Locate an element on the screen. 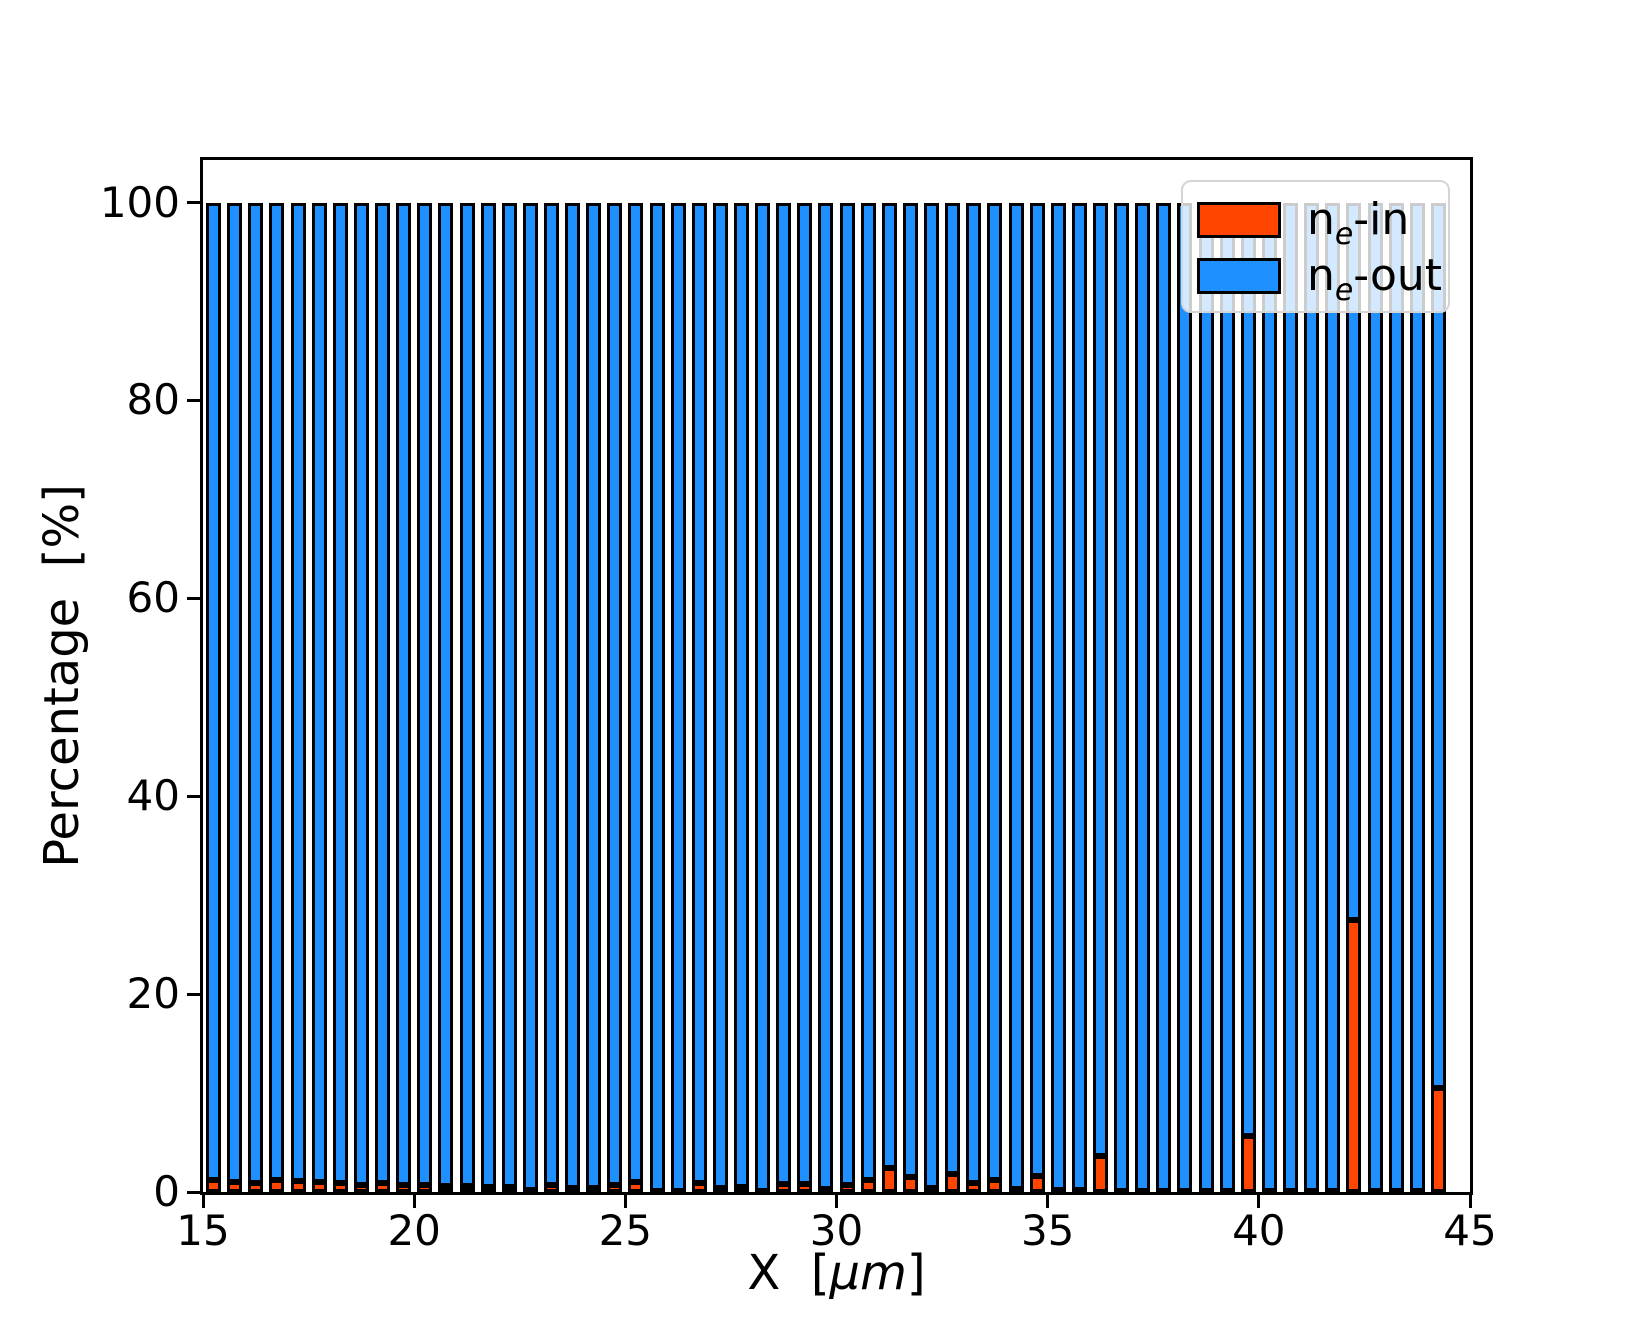 This screenshot has width=1632, height=1344. x-axis-label-close: ] is located at coordinates (916, 1273).